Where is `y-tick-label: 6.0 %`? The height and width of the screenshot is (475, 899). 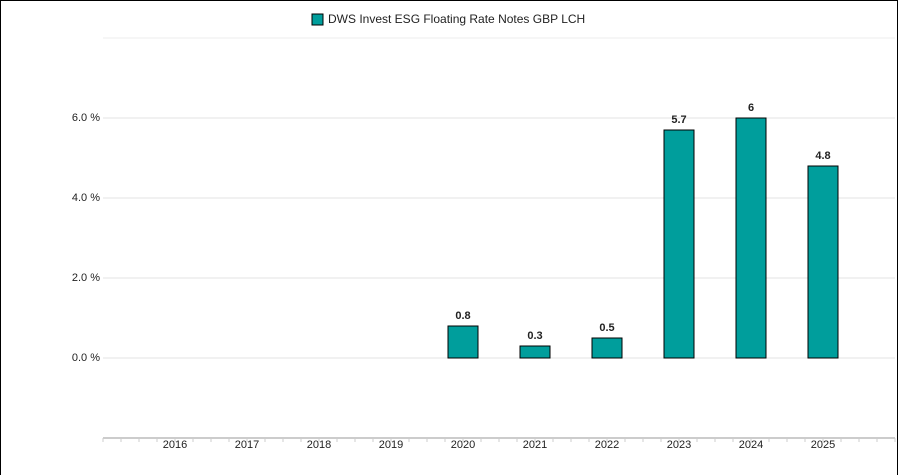 y-tick-label: 6.0 % is located at coordinates (86, 118).